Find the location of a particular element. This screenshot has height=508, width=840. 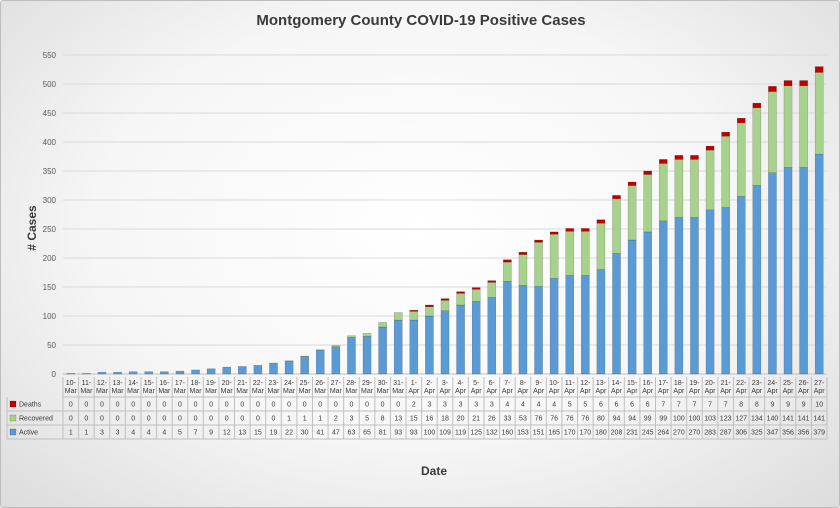

table-cell: 26 is located at coordinates (492, 419).